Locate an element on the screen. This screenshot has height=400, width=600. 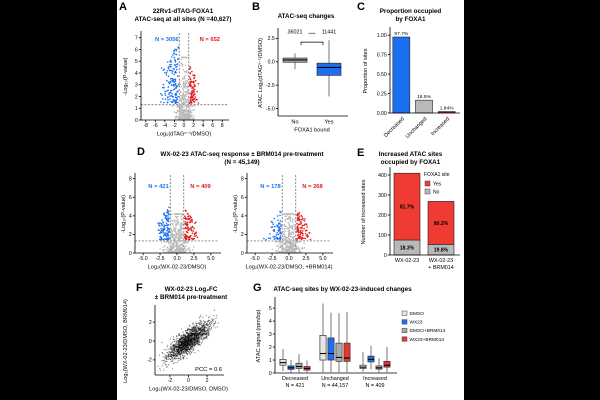
group-label: N = 421 is located at coordinates (294, 386).